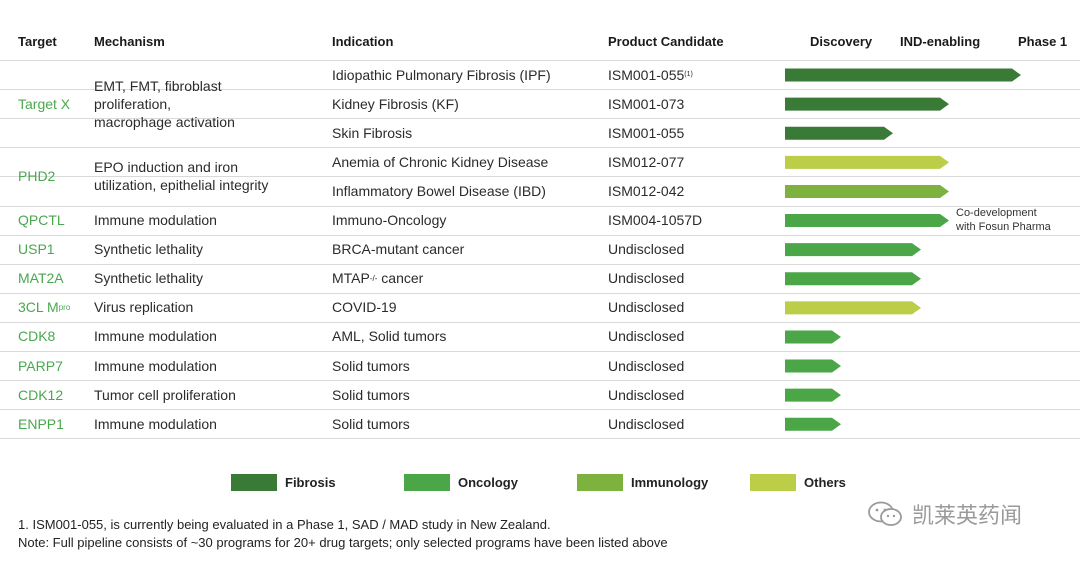 The width and height of the screenshot is (1080, 563). I want to click on target-name: CDK12, so click(41, 394).